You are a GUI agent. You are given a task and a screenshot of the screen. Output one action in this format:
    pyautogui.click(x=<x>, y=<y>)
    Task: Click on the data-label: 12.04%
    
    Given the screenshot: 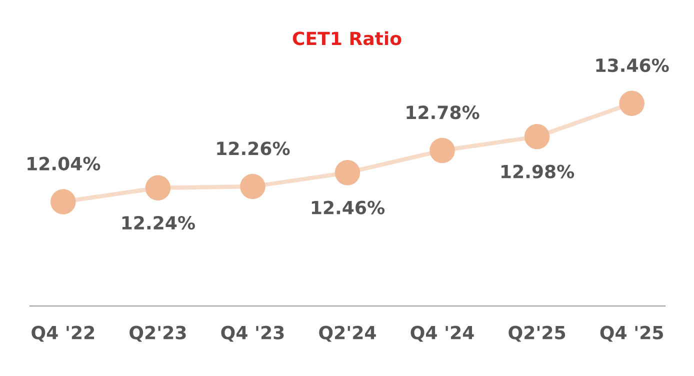 What is the action you would take?
    pyautogui.click(x=64, y=163)
    